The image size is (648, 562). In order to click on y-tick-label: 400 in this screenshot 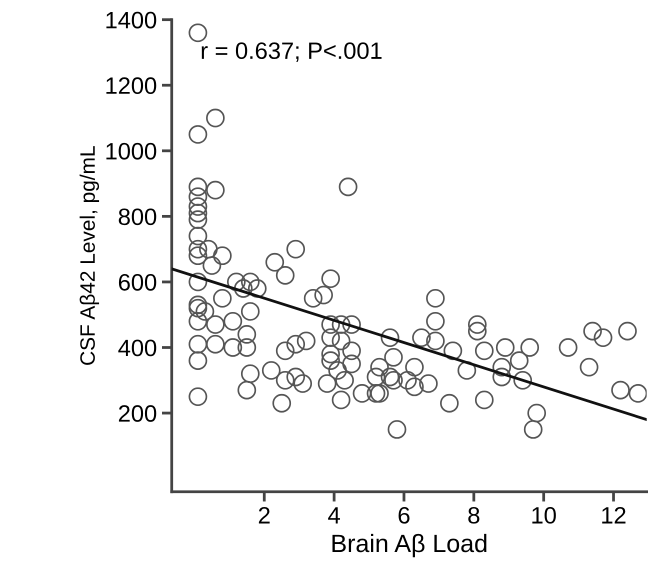, I will do `click(137, 348)`.